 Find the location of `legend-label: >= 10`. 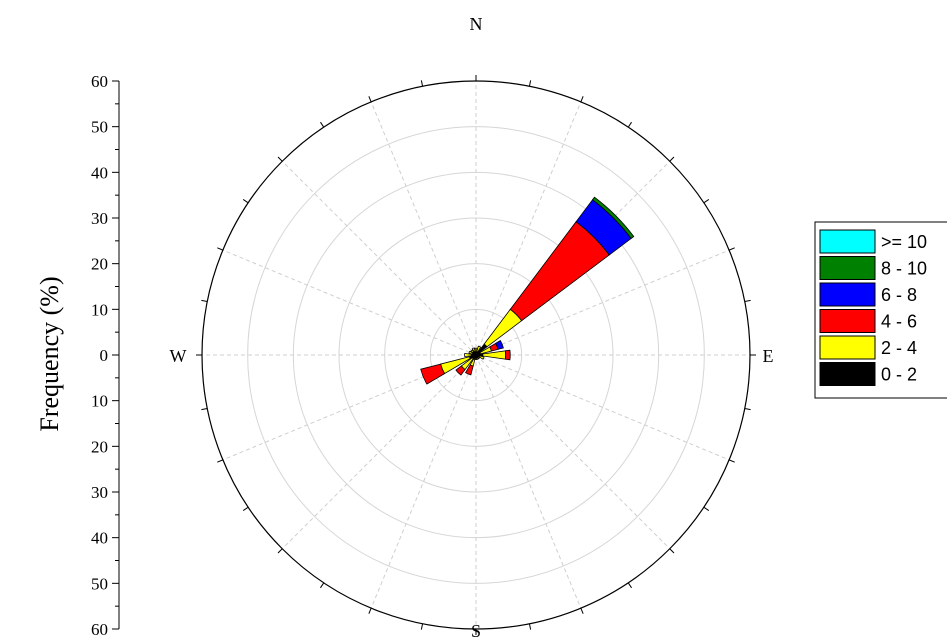

legend-label: >= 10 is located at coordinates (904, 242).